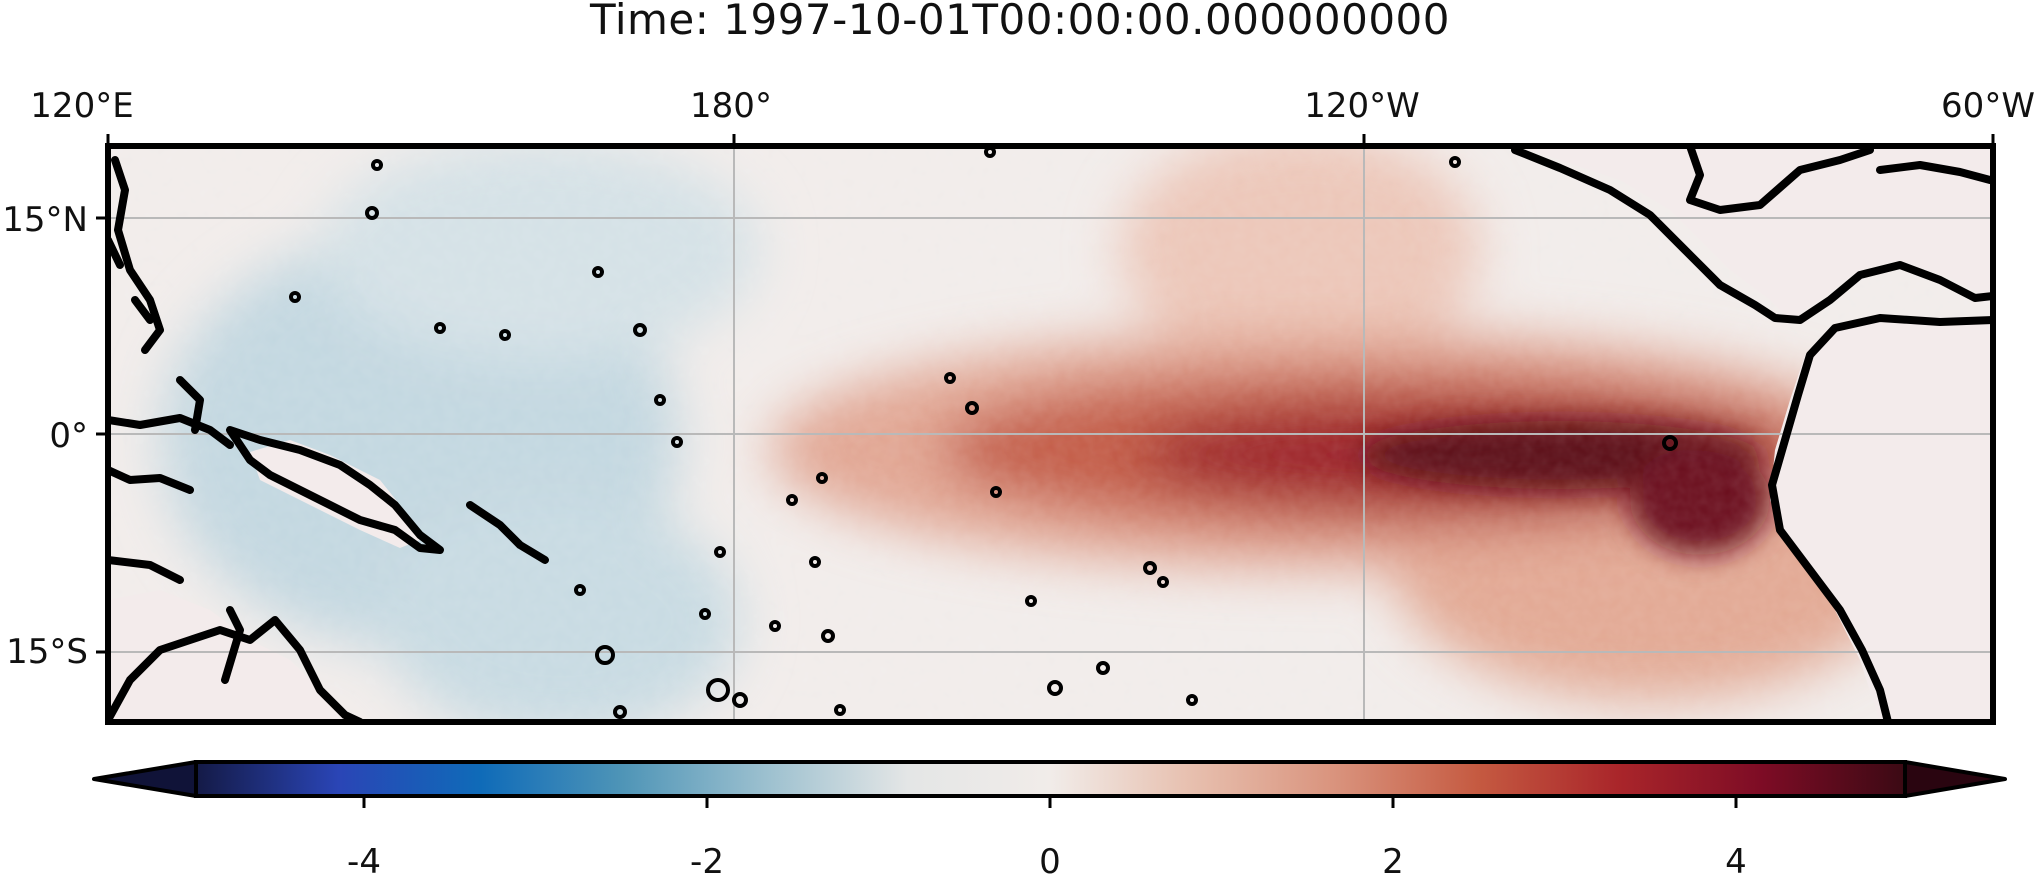 This screenshot has width=2040, height=883. I want to click on lat-label-0: 0°, so click(68, 436).